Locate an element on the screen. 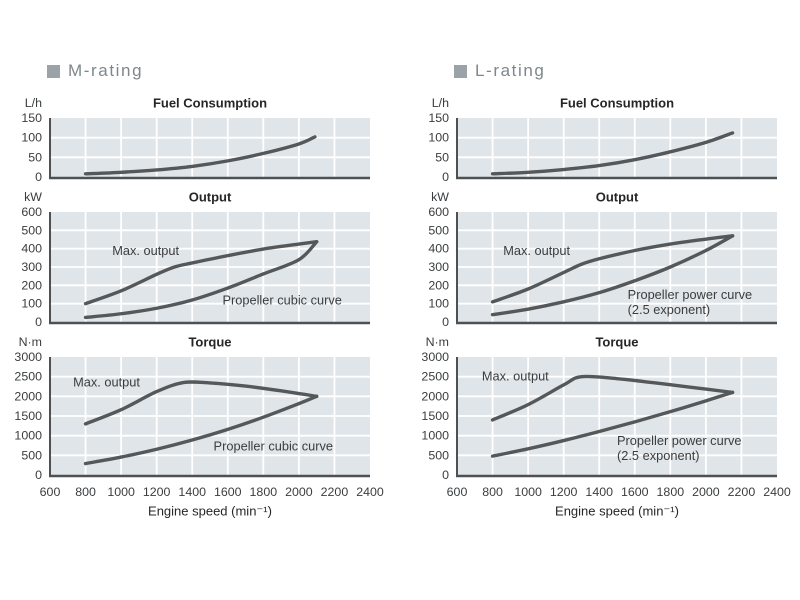 Image resolution: width=800 pixels, height=600 pixels. l-rating-header: L-rating is located at coordinates (499, 71).